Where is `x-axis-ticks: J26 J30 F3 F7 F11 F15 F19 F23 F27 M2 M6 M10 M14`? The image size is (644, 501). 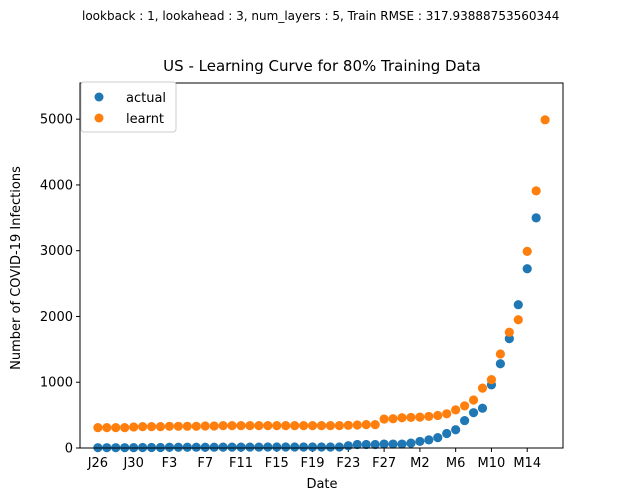 x-axis-ticks: J26 J30 F3 F7 F11 F15 F19 F23 F27 M2 M6 M10 M14 is located at coordinates (314, 459).